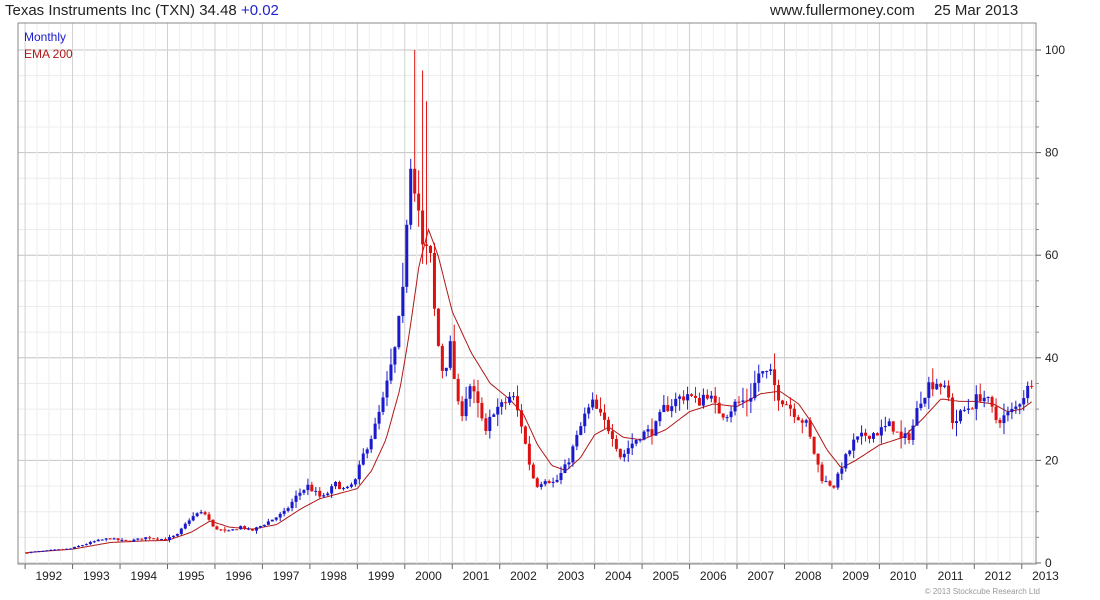 This screenshot has width=1100, height=600. I want to click on y-tick-label: 100, so click(1055, 50).